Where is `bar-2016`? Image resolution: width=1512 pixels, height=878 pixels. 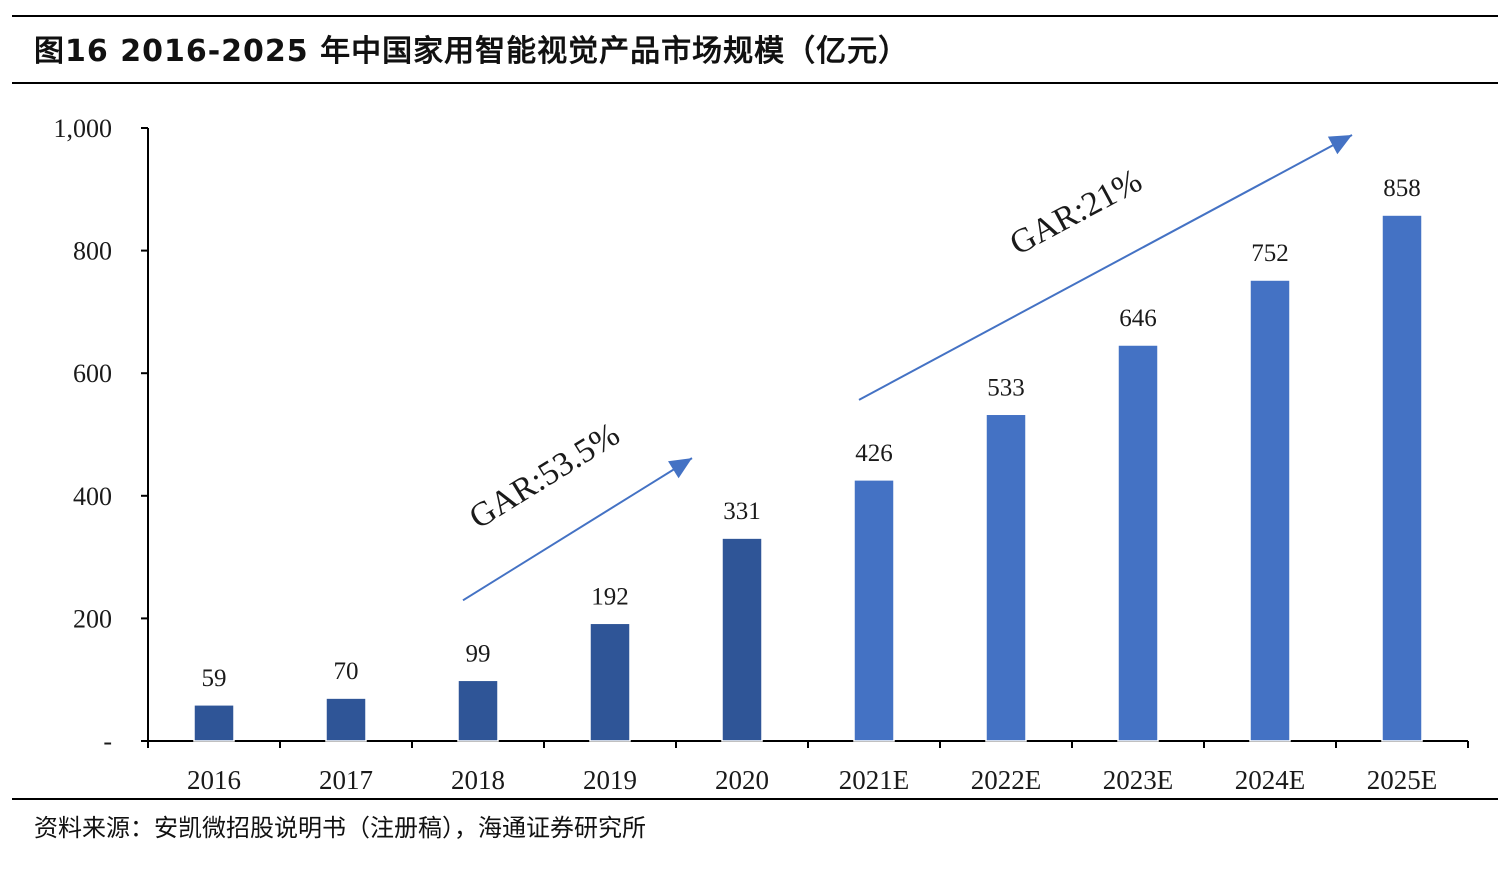
bar-2016 is located at coordinates (214, 723).